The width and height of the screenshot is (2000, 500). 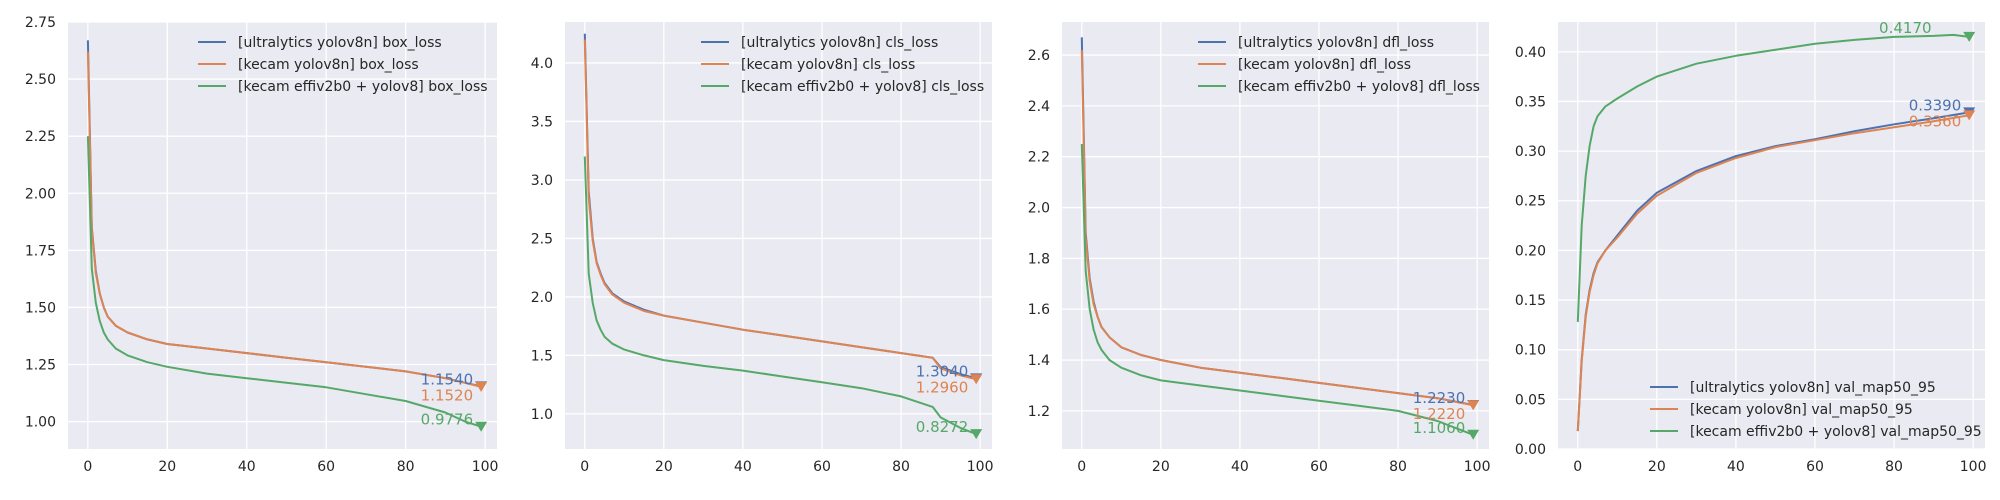 What do you see at coordinates (447, 379) in the screenshot?
I see `final-value-label: 1.1540` at bounding box center [447, 379].